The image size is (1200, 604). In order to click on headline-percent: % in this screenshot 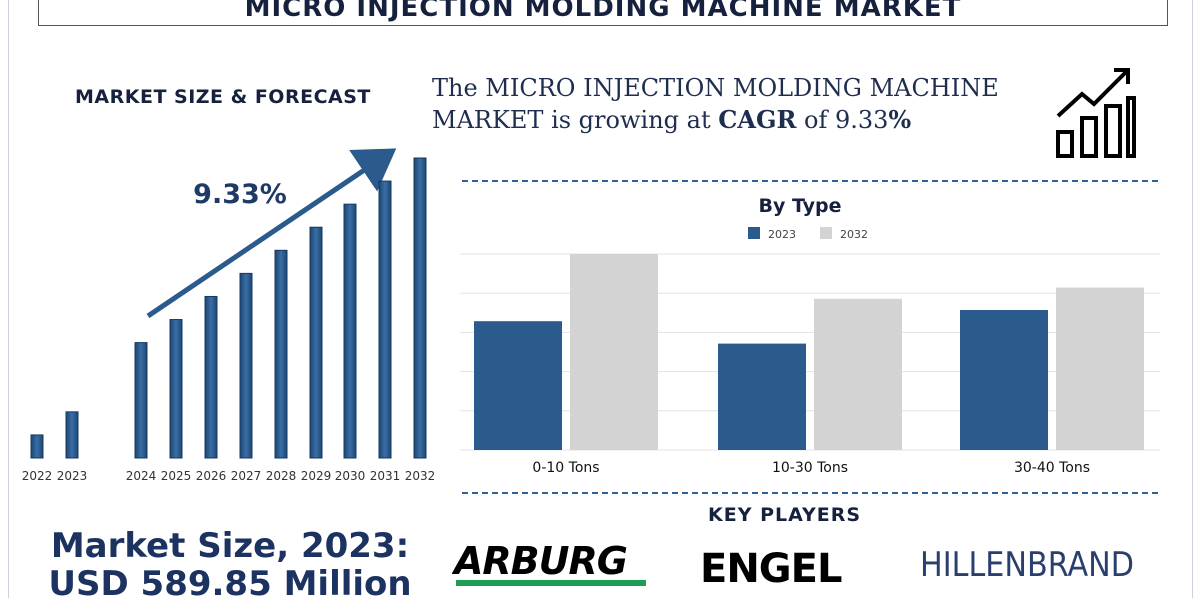, I will do `click(900, 119)`.